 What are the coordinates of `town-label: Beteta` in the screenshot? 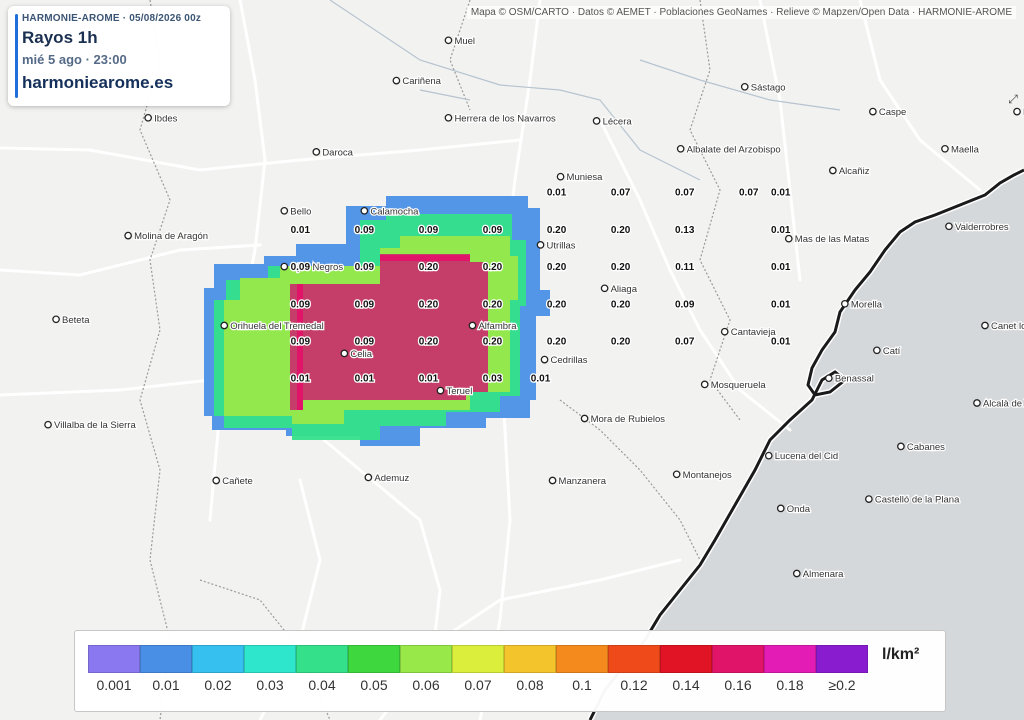 It's located at (76, 320).